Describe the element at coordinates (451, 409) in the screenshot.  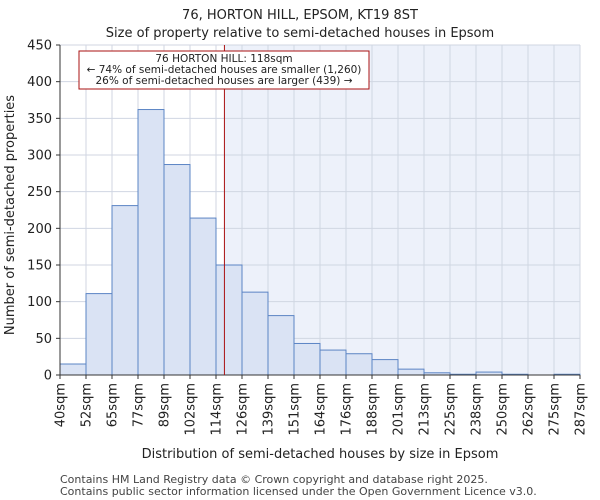
I see `x-tick-label: 225sqm` at that location.